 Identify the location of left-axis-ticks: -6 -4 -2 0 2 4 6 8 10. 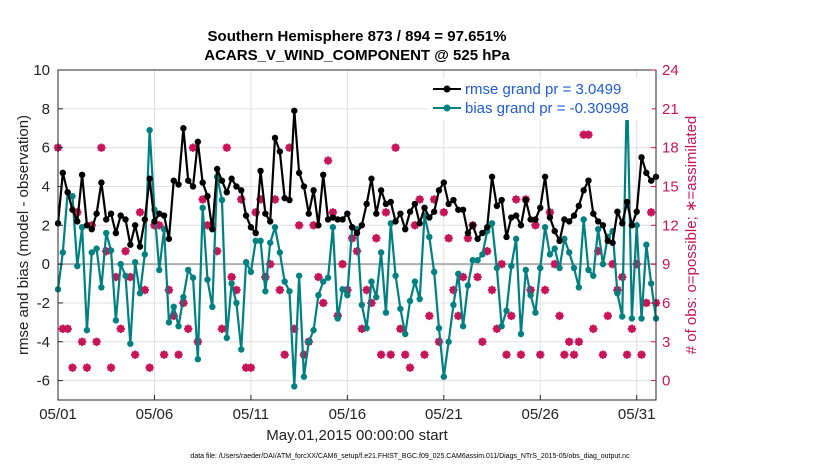
(48, 226).